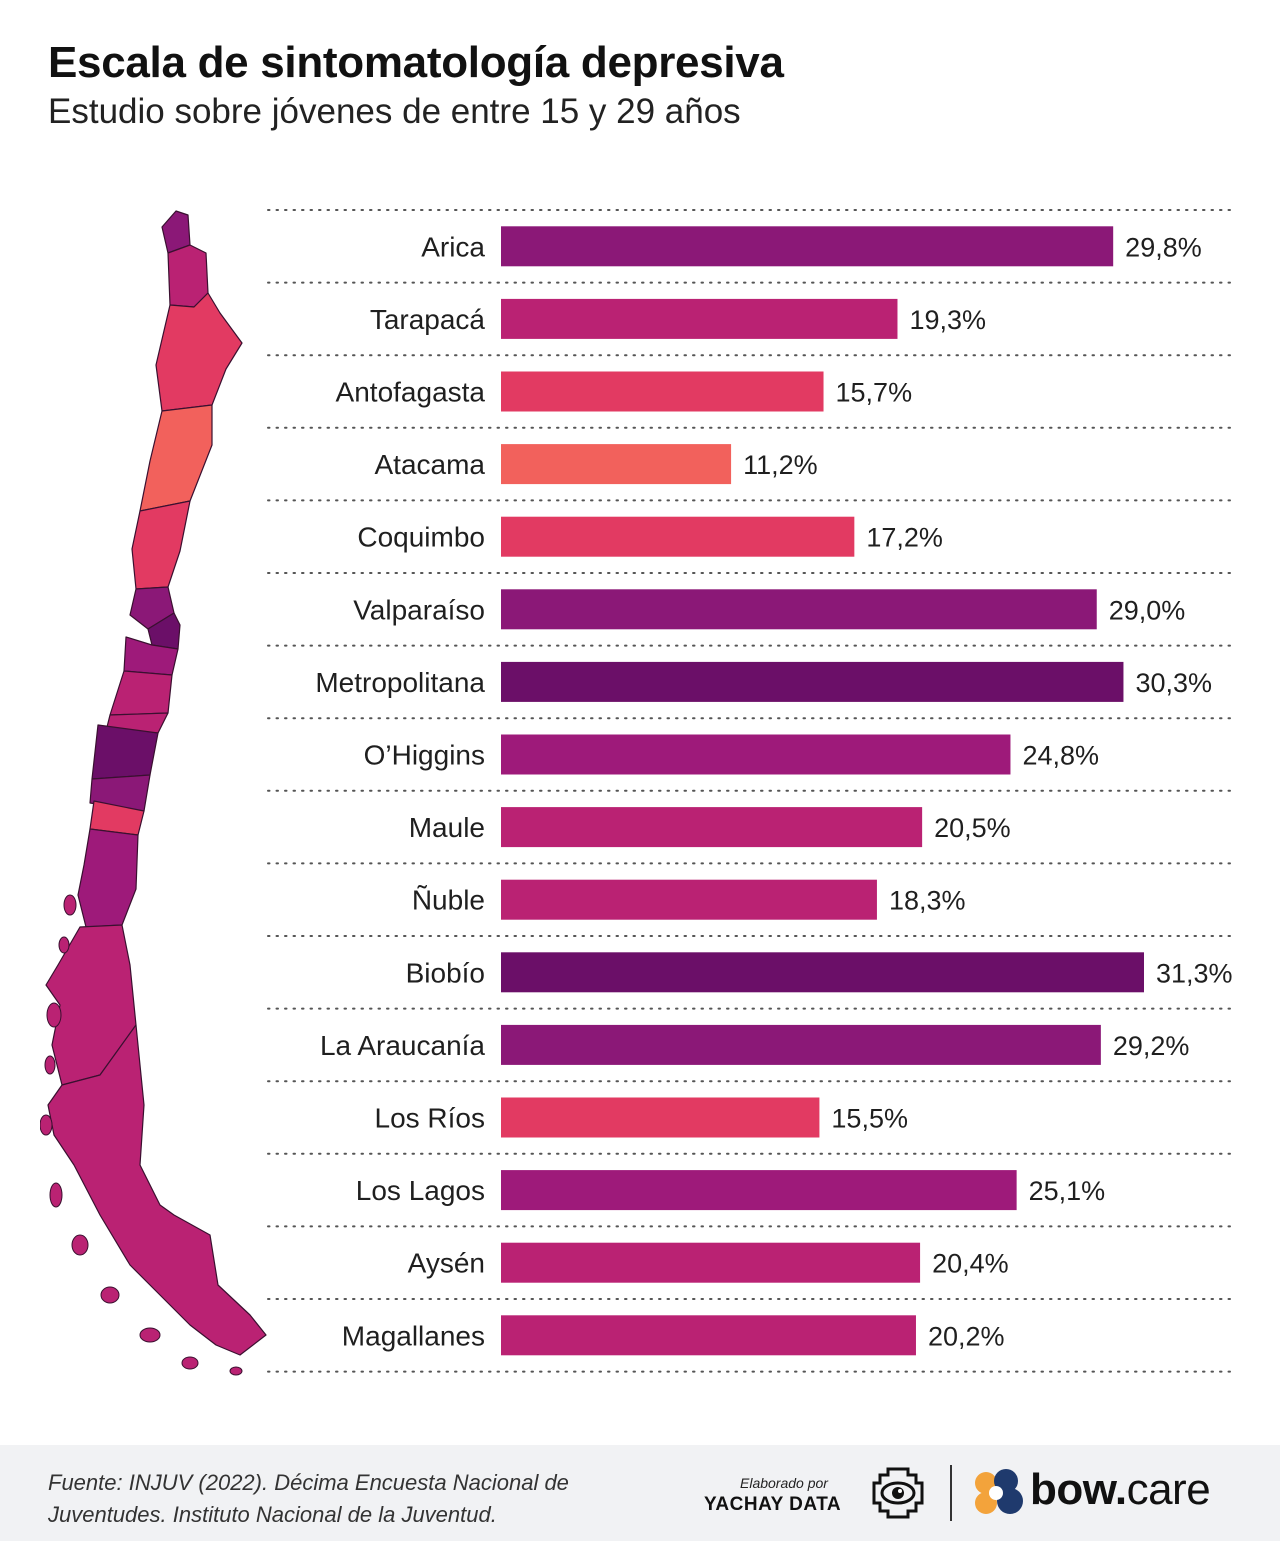 This screenshot has width=1280, height=1541. I want to click on category-label: Los Ríos, so click(430, 1118).